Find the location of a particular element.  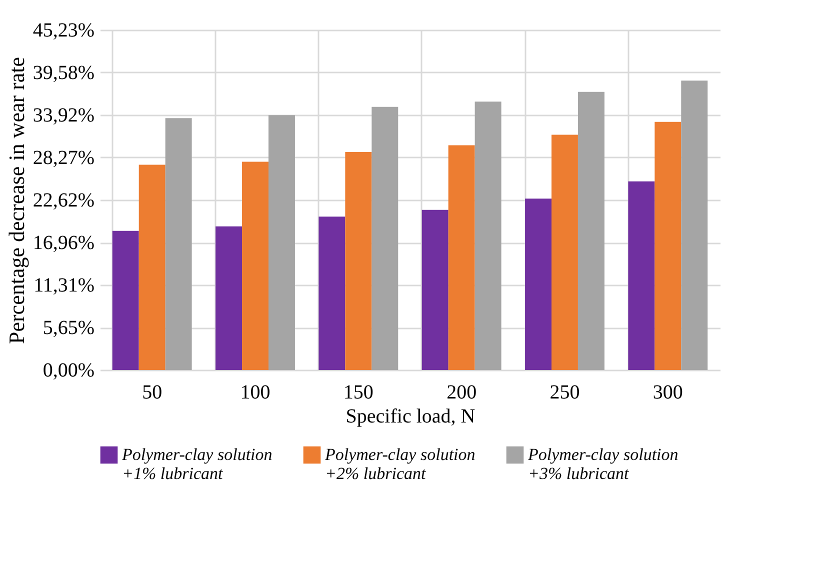

y-tick-label: 5,65% is located at coordinates (68, 328).